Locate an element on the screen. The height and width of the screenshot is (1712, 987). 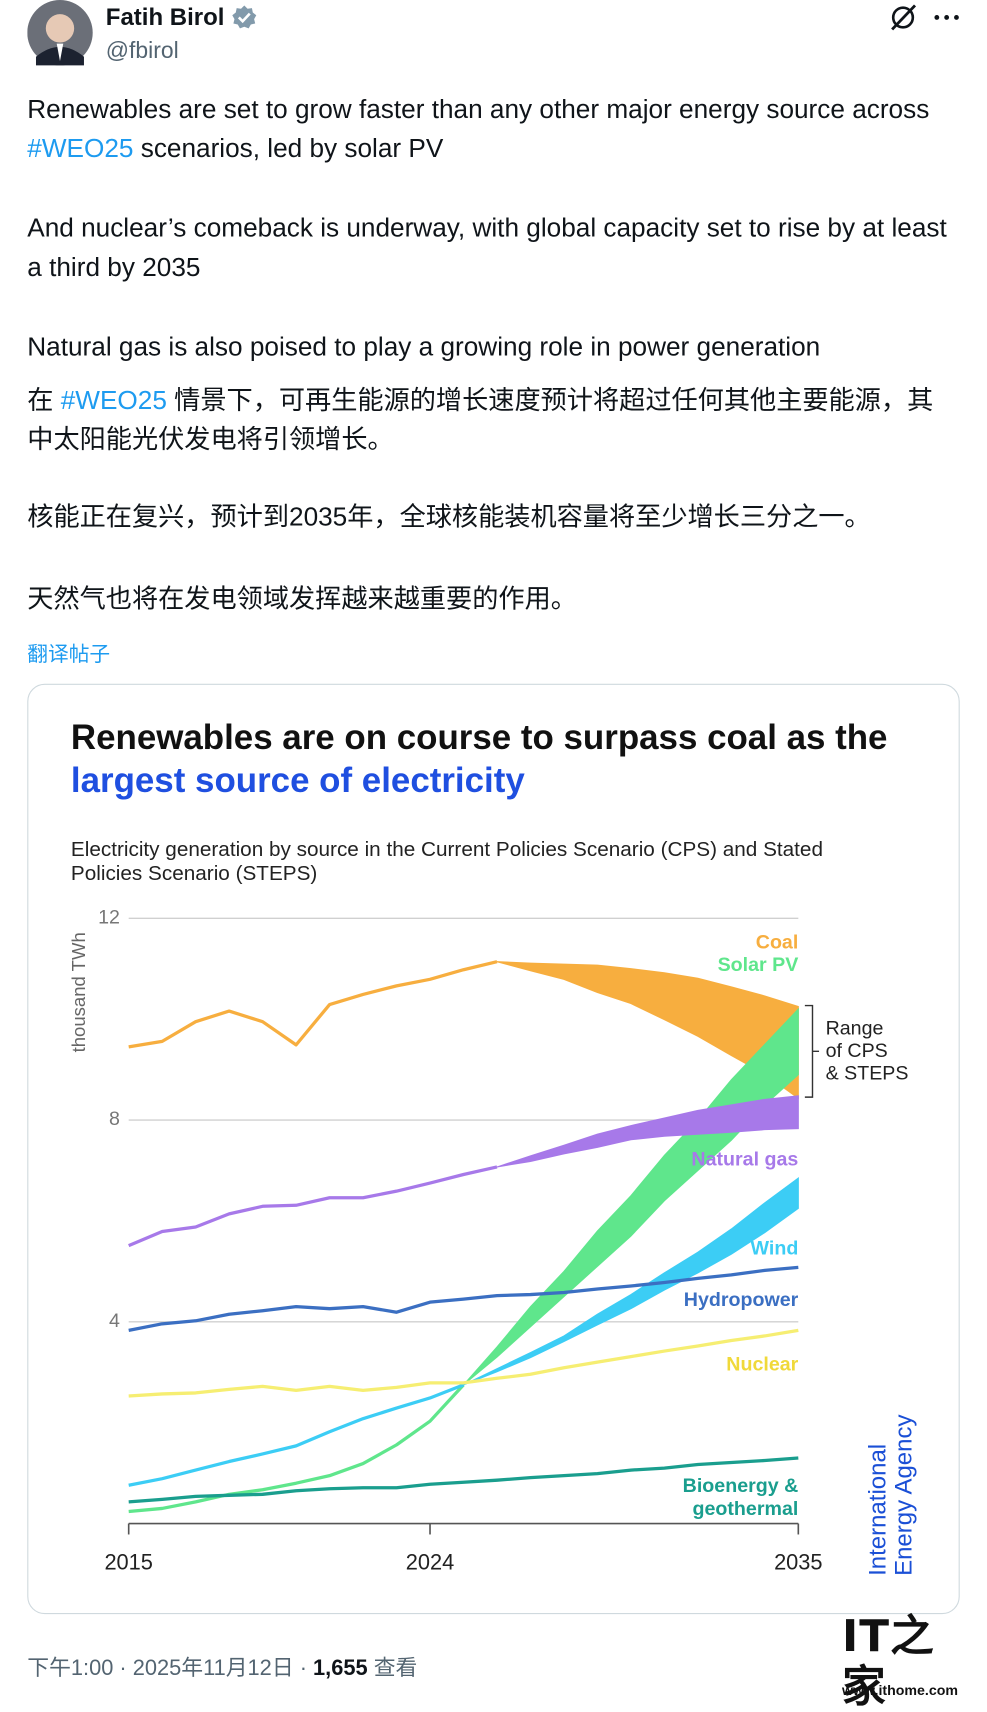
annotation: Range is located at coordinates (855, 1029).